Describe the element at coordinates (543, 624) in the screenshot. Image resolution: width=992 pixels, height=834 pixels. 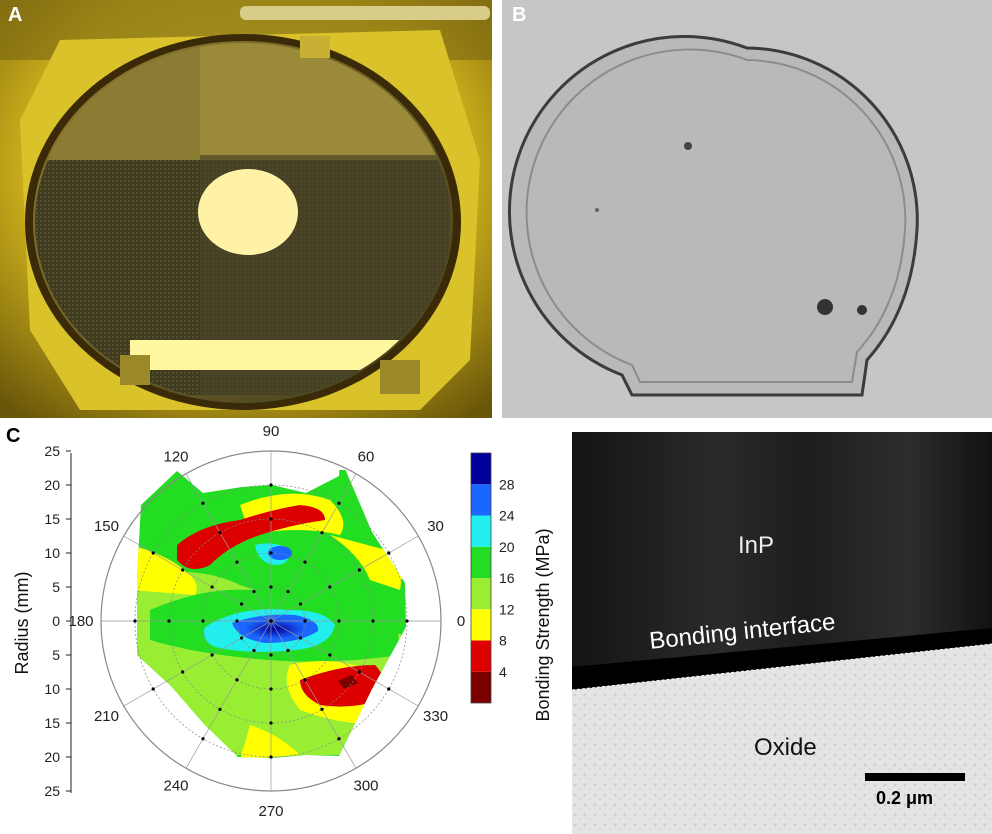
I see `colorbar-title: Bonding Strength (MPa)` at that location.